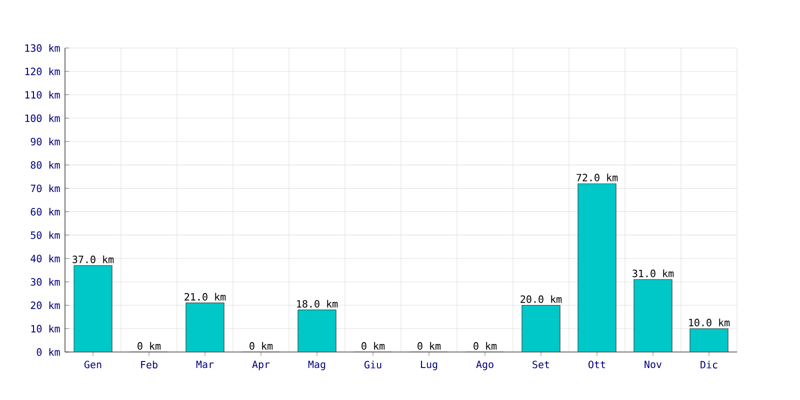 This screenshot has height=400, width=800. Describe the element at coordinates (597, 364) in the screenshot. I see `x-tick-label: Ott` at that location.